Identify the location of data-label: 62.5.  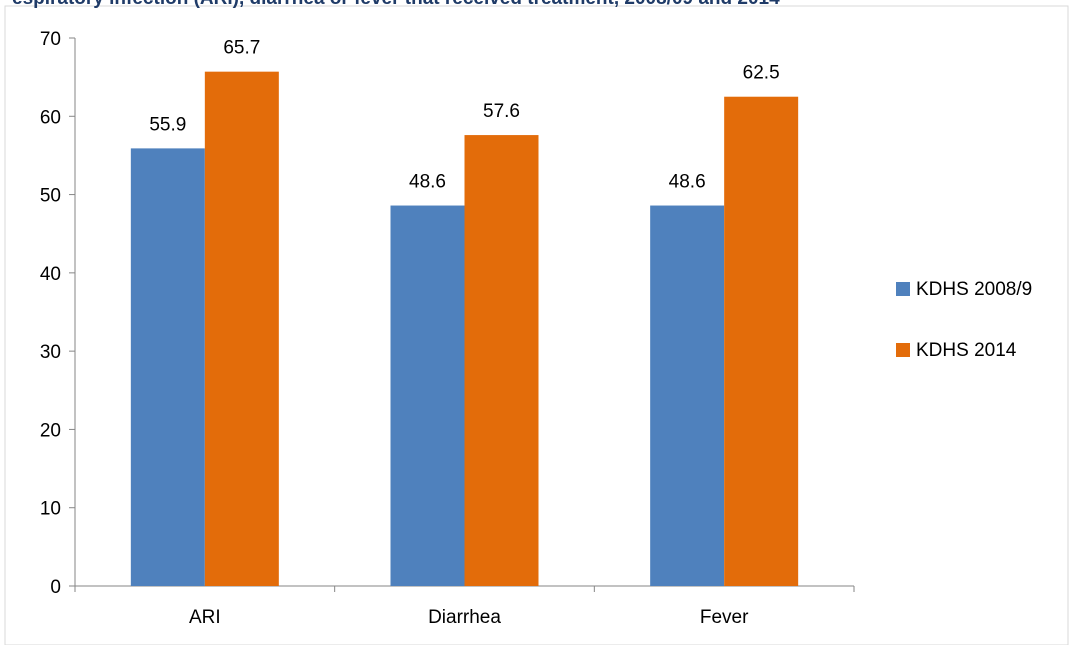
(761, 73).